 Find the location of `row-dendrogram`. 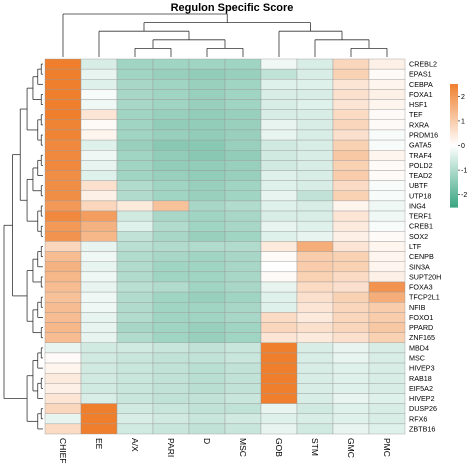

row-dendrogram is located at coordinates (23, 246).